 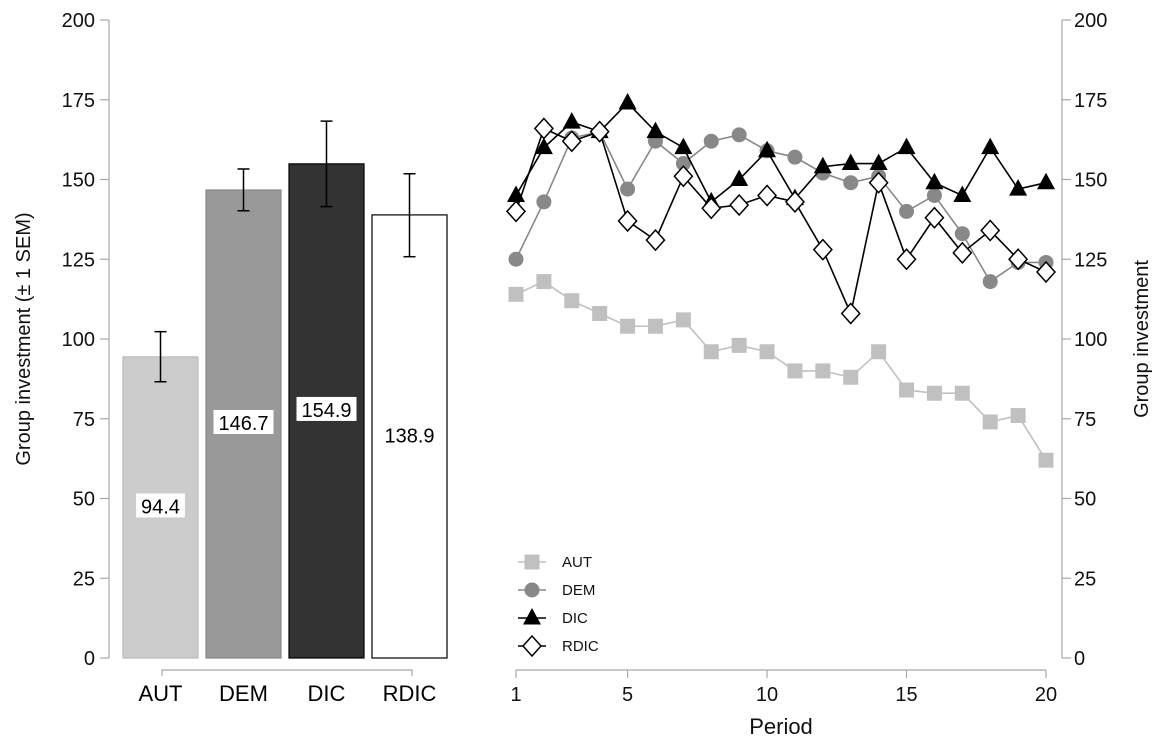 I want to click on series-rdic, so click(x=781, y=221).